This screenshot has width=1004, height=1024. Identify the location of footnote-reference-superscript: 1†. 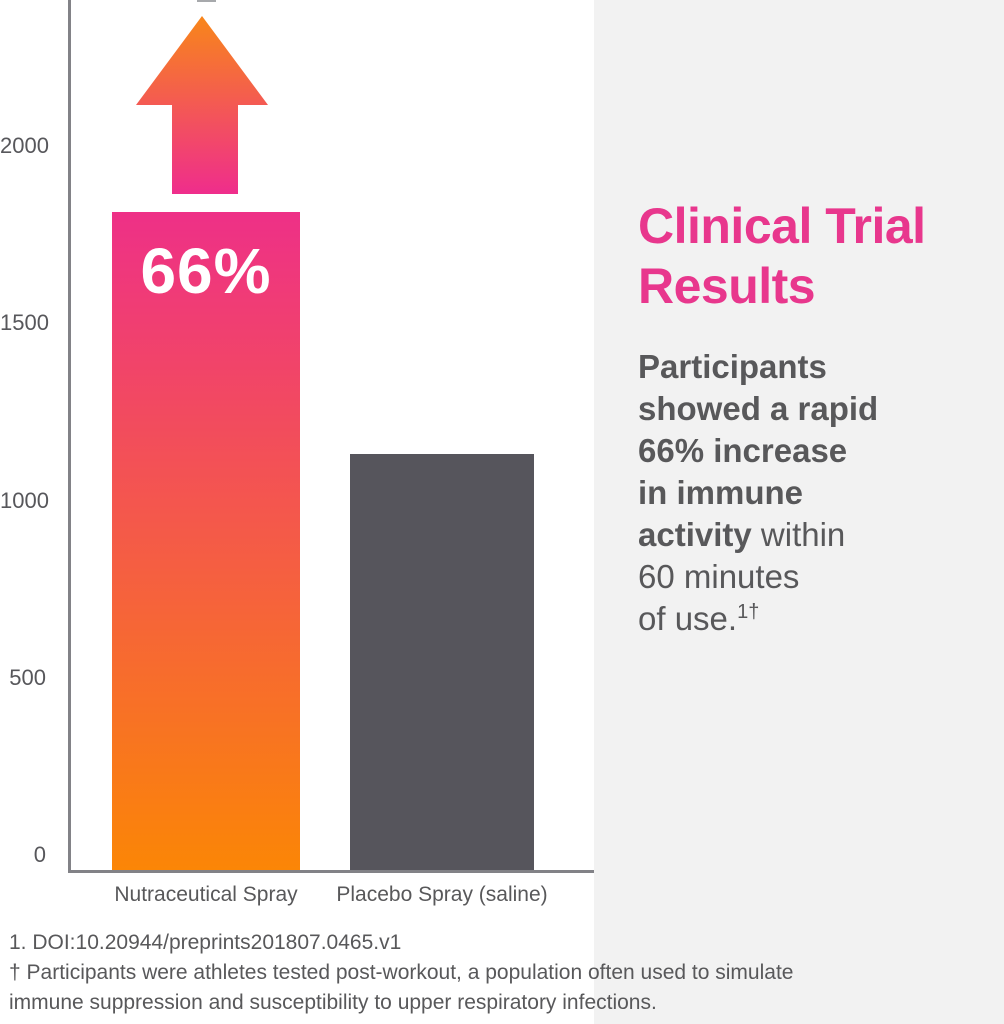
(748, 612).